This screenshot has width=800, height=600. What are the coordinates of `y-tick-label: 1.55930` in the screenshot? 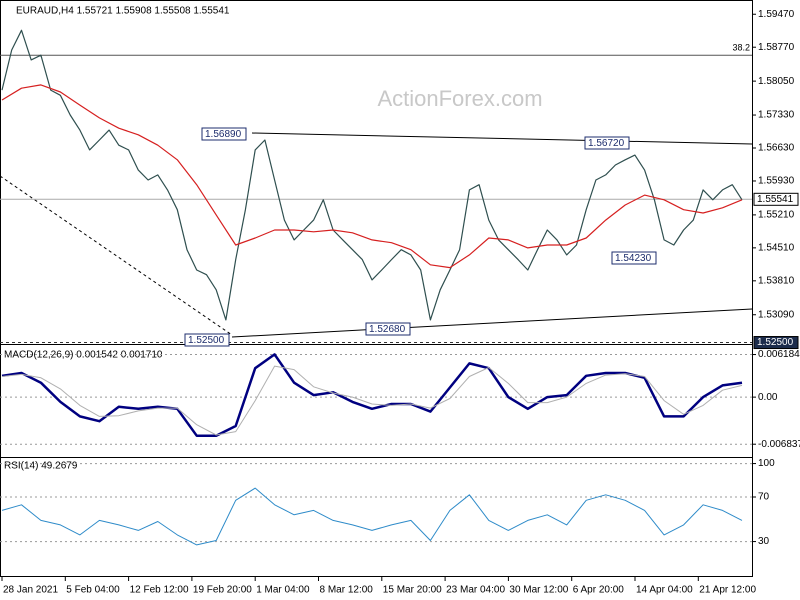 It's located at (776, 181).